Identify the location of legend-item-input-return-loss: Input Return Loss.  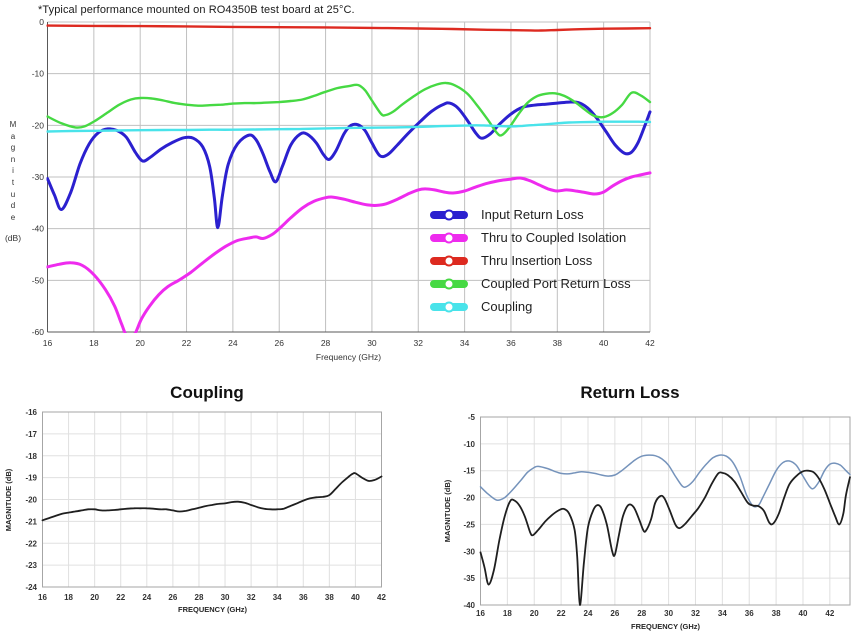
(530, 214).